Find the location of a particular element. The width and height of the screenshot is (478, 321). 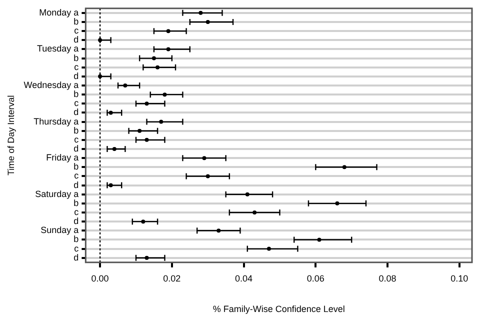

y-tick-label: Wednesday a is located at coordinates (51, 85).